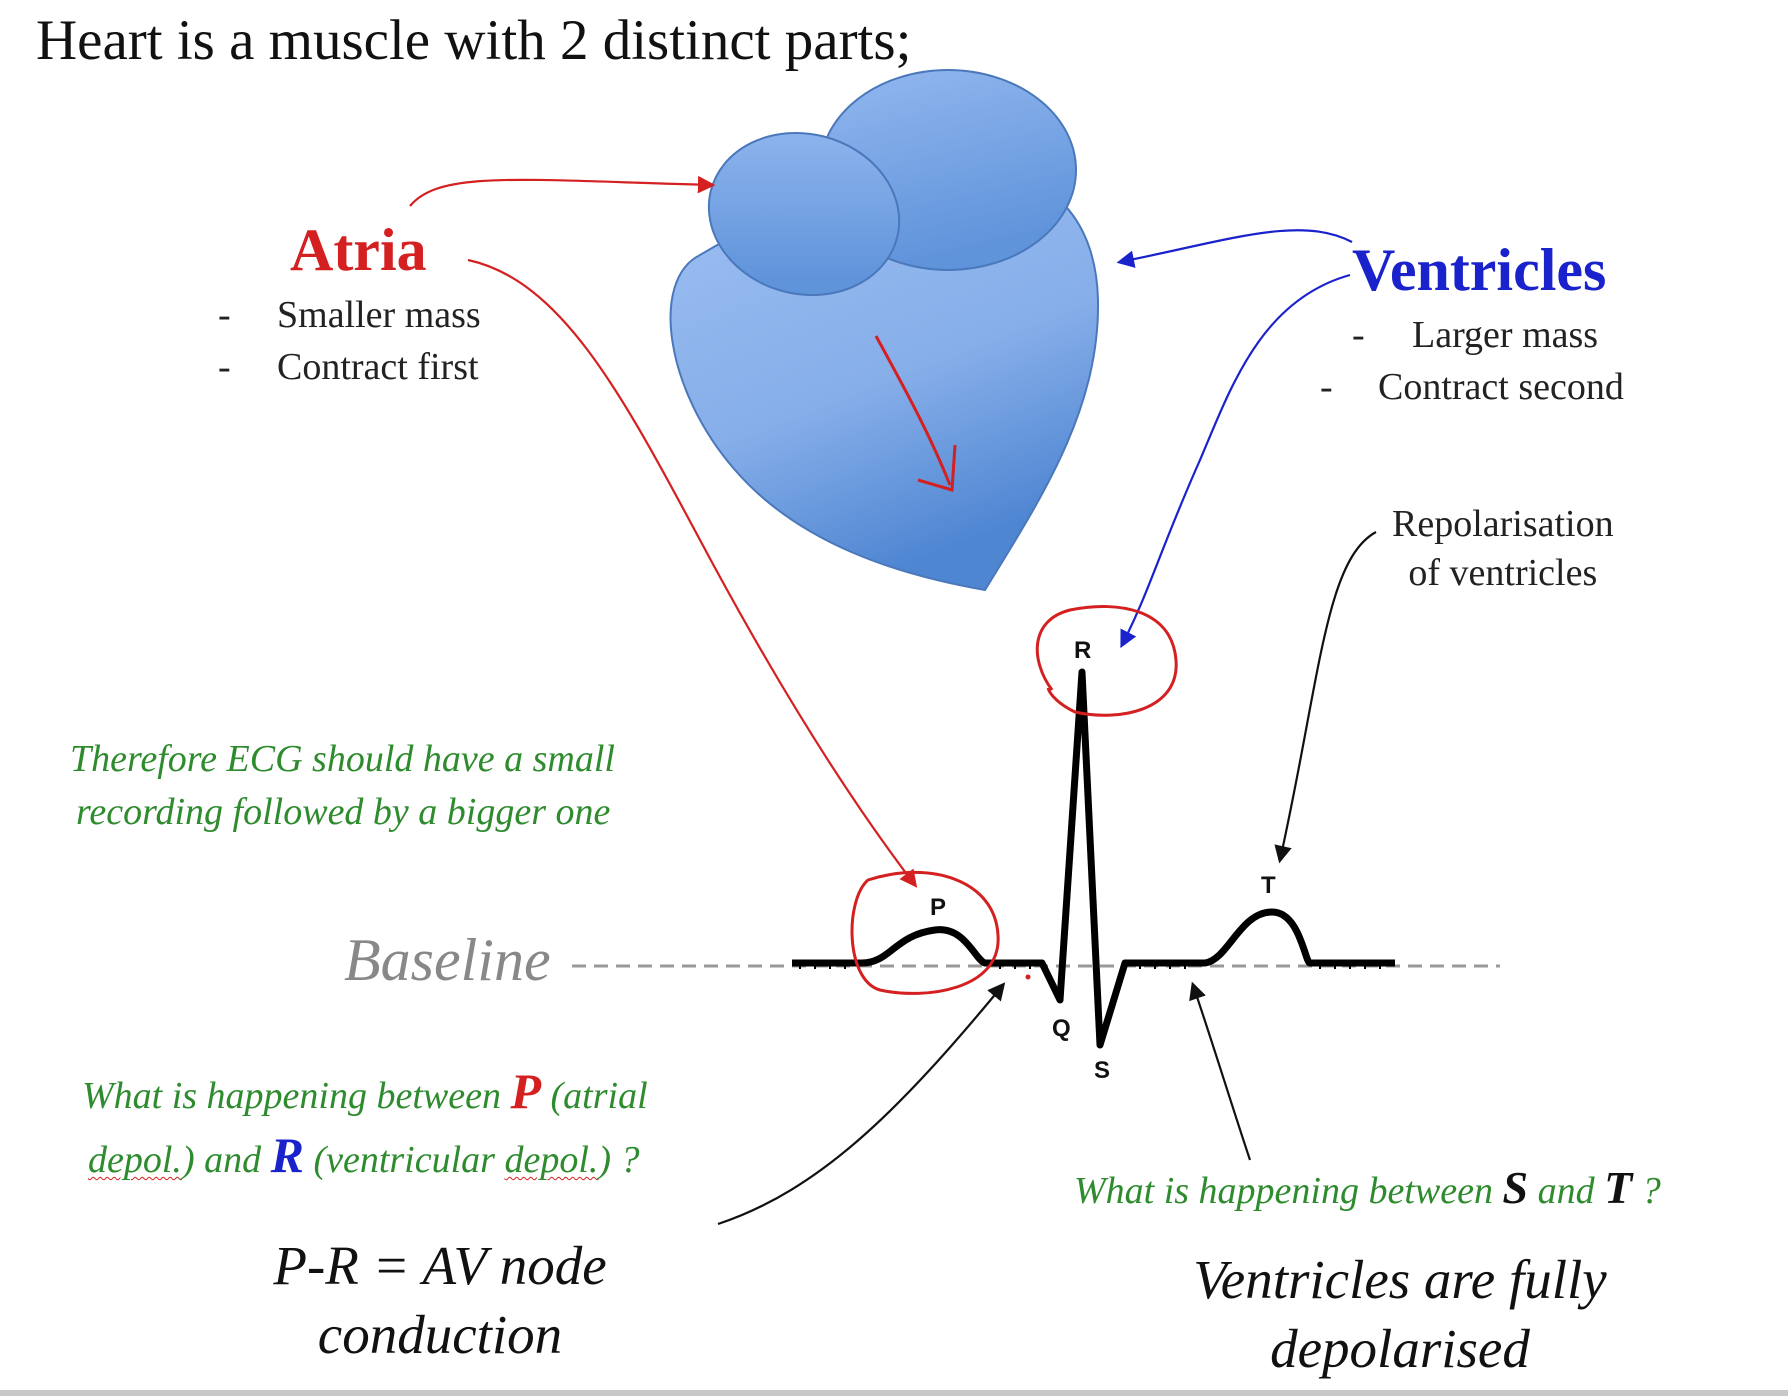  Describe the element at coordinates (1501, 387) in the screenshot. I see `ventricles-bullet-2: Contract second` at that location.